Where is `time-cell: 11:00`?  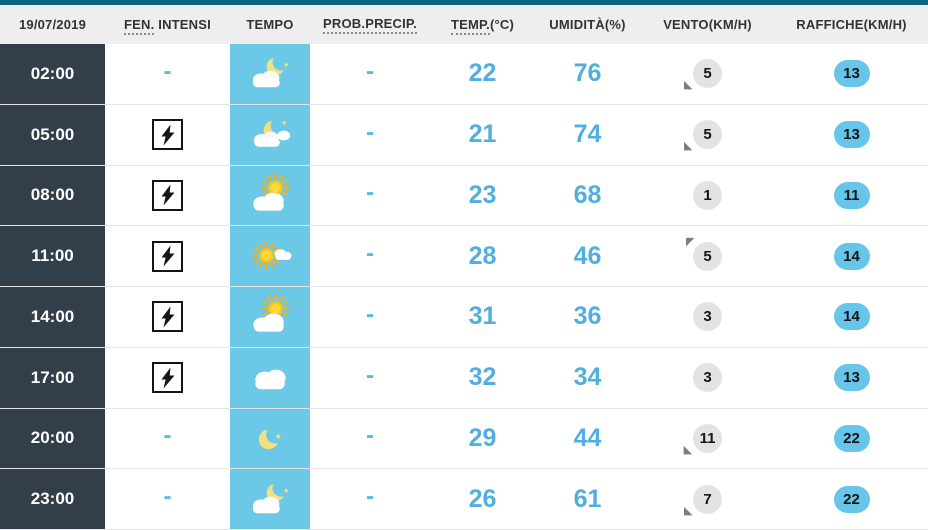 time-cell: 11:00 is located at coordinates (52, 256).